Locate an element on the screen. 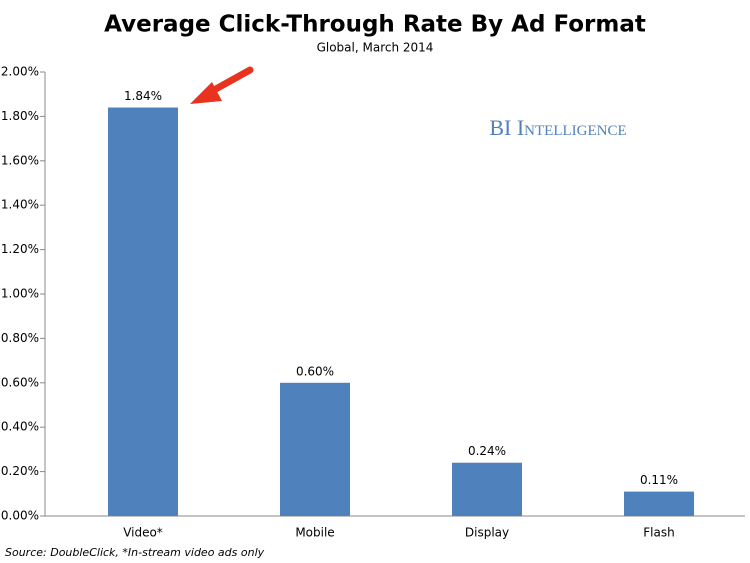  chart-title: Average Click-Through Rate By Ad Format is located at coordinates (375, 25).